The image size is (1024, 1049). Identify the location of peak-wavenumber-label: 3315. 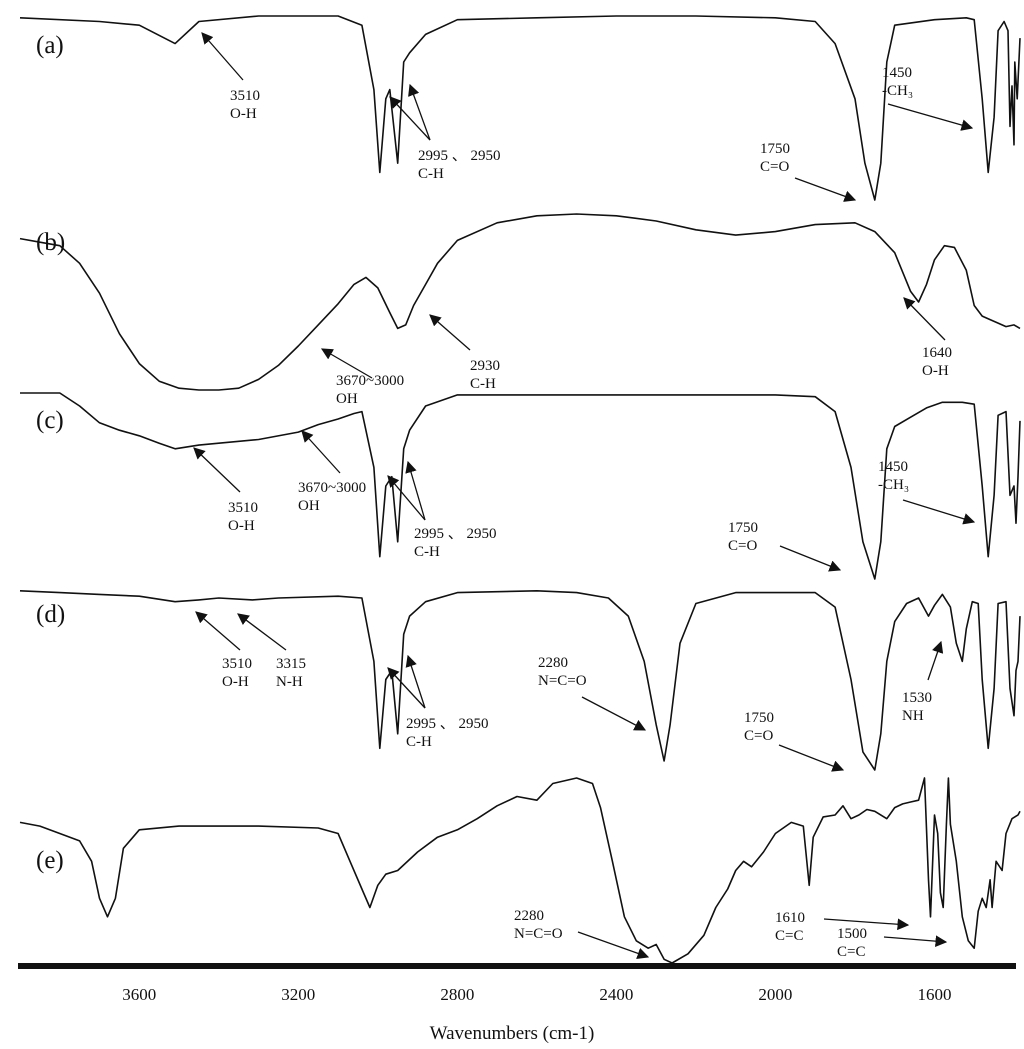
(291, 664).